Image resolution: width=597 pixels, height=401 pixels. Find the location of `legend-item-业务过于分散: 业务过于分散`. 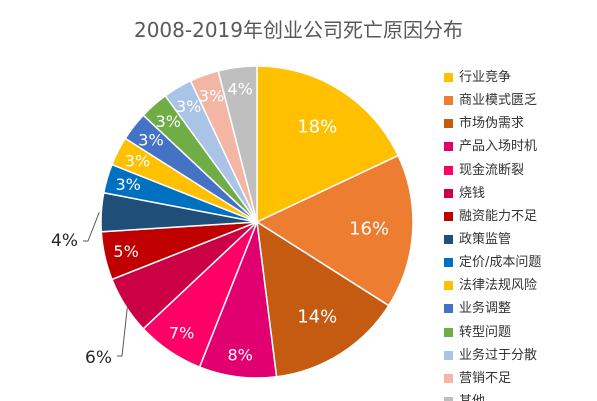

legend-item-业务过于分散: 业务过于分散 is located at coordinates (519, 355).